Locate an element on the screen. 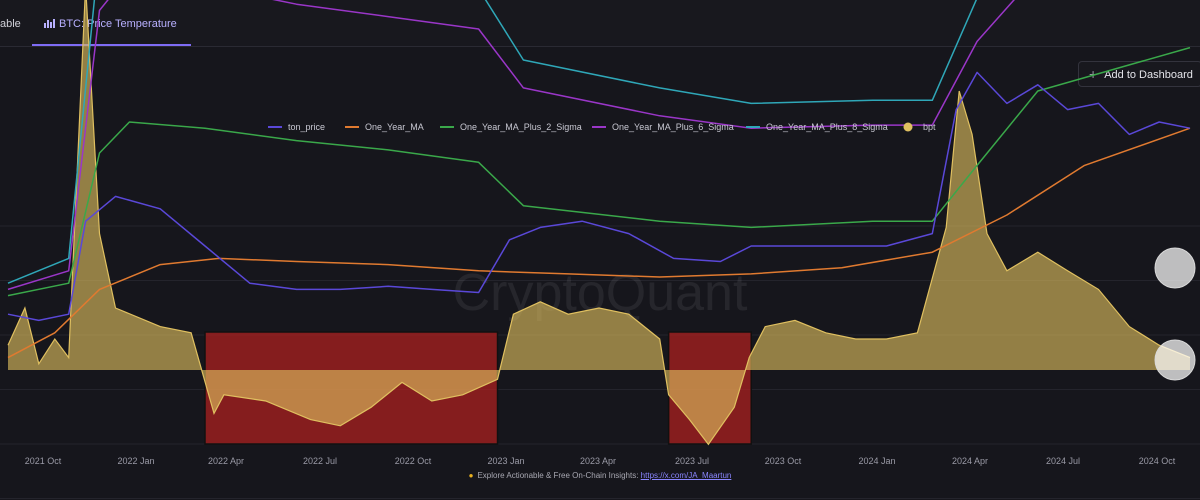 The width and height of the screenshot is (1200, 500). x-tick-label: 2023 Oct is located at coordinates (783, 461).